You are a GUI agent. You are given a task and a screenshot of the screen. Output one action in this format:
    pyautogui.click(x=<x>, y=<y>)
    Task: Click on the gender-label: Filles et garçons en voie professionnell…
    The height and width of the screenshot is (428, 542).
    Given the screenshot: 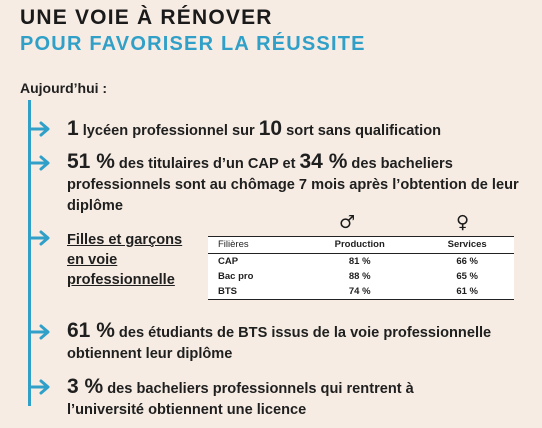 What is the action you would take?
    pyautogui.click(x=124, y=260)
    